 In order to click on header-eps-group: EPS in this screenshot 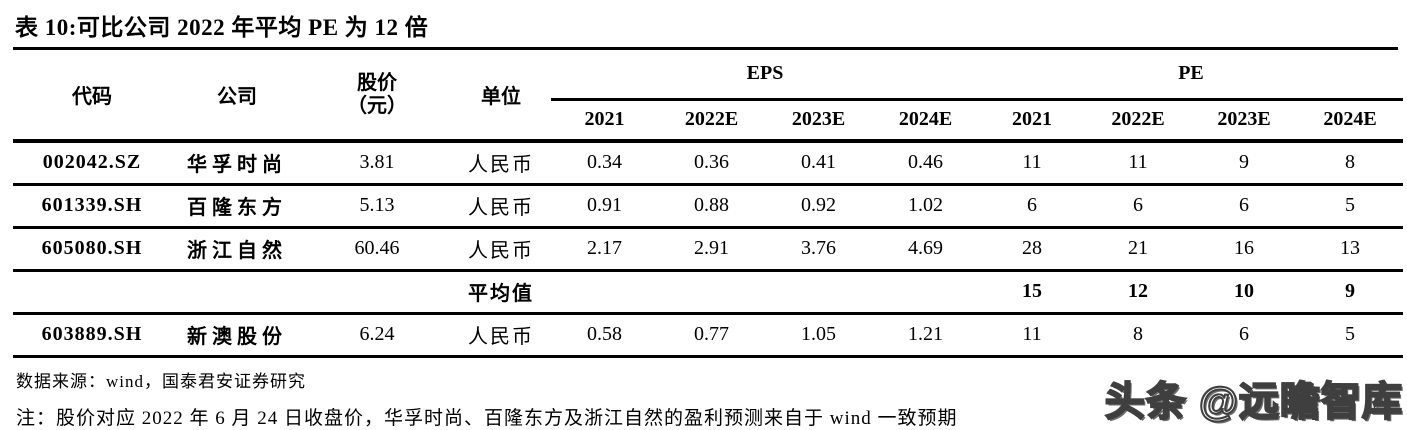, I will do `click(765, 75)`.